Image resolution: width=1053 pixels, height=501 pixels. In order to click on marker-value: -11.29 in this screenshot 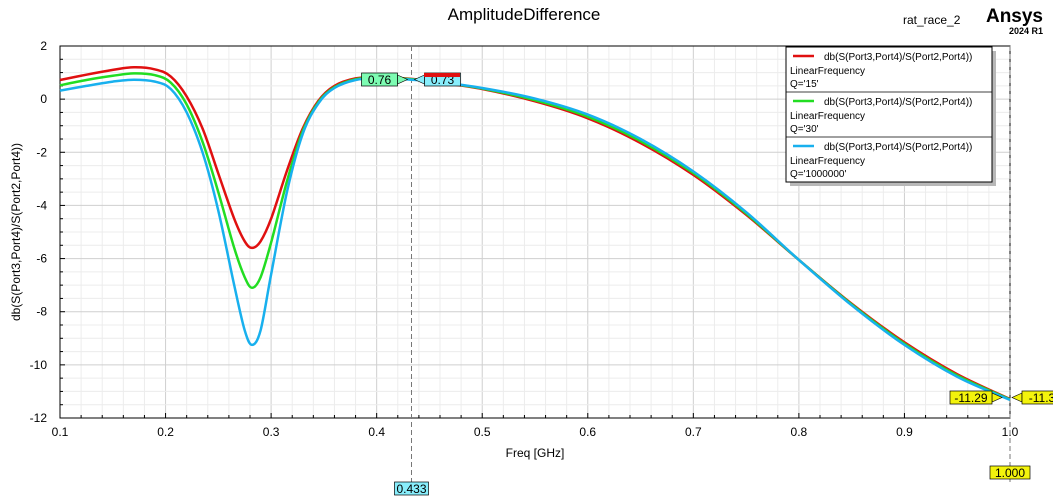, I will do `click(970, 398)`.